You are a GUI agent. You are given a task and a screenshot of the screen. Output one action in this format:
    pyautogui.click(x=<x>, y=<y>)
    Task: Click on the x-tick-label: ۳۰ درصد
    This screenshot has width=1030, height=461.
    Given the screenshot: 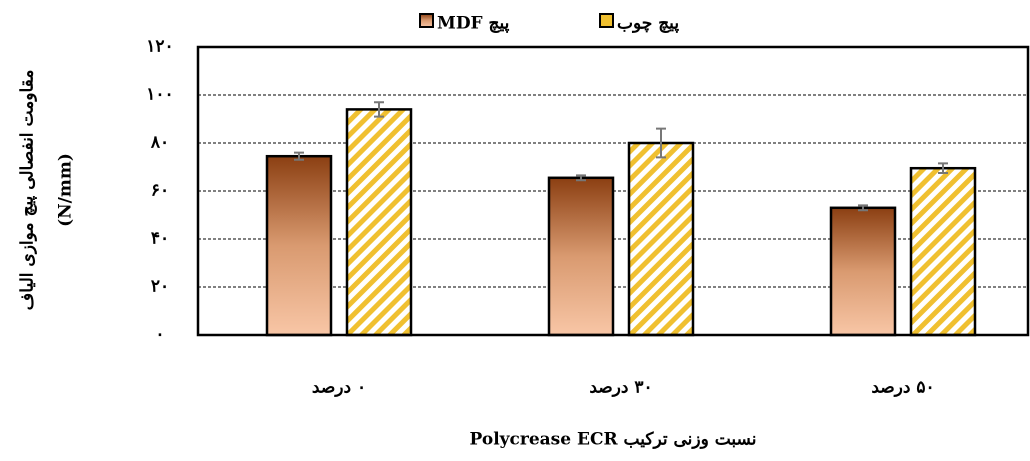 What is the action you would take?
    pyautogui.click(x=620, y=388)
    